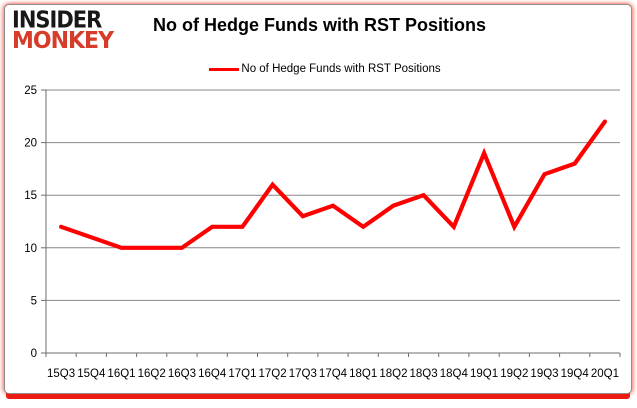 Image resolution: width=637 pixels, height=408 pixels. Describe the element at coordinates (575, 374) in the screenshot. I see `x-axis-tick-label: 19Q4` at that location.